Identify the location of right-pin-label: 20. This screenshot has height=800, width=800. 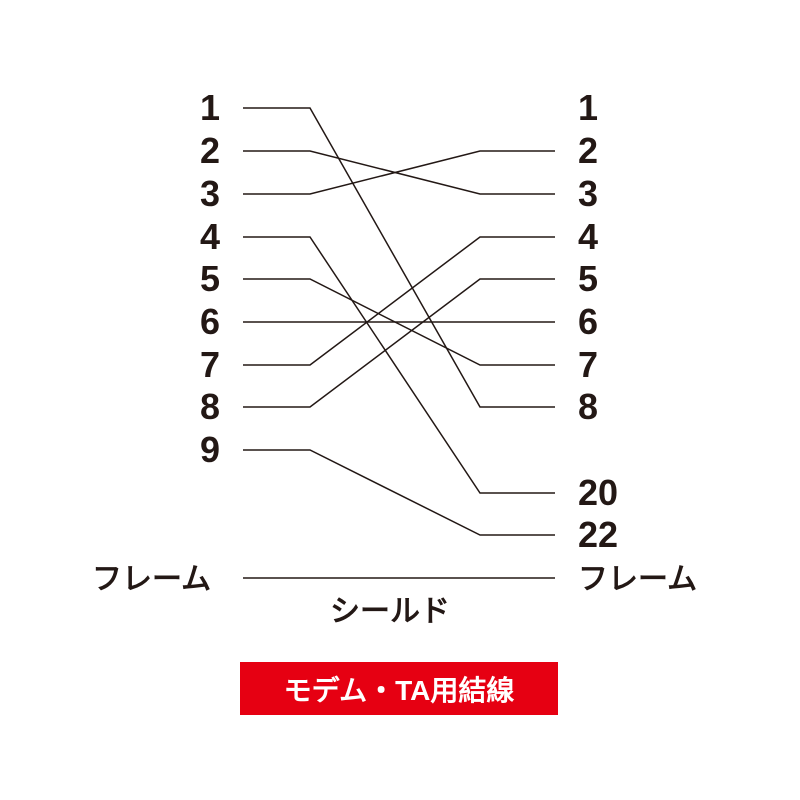
(598, 492).